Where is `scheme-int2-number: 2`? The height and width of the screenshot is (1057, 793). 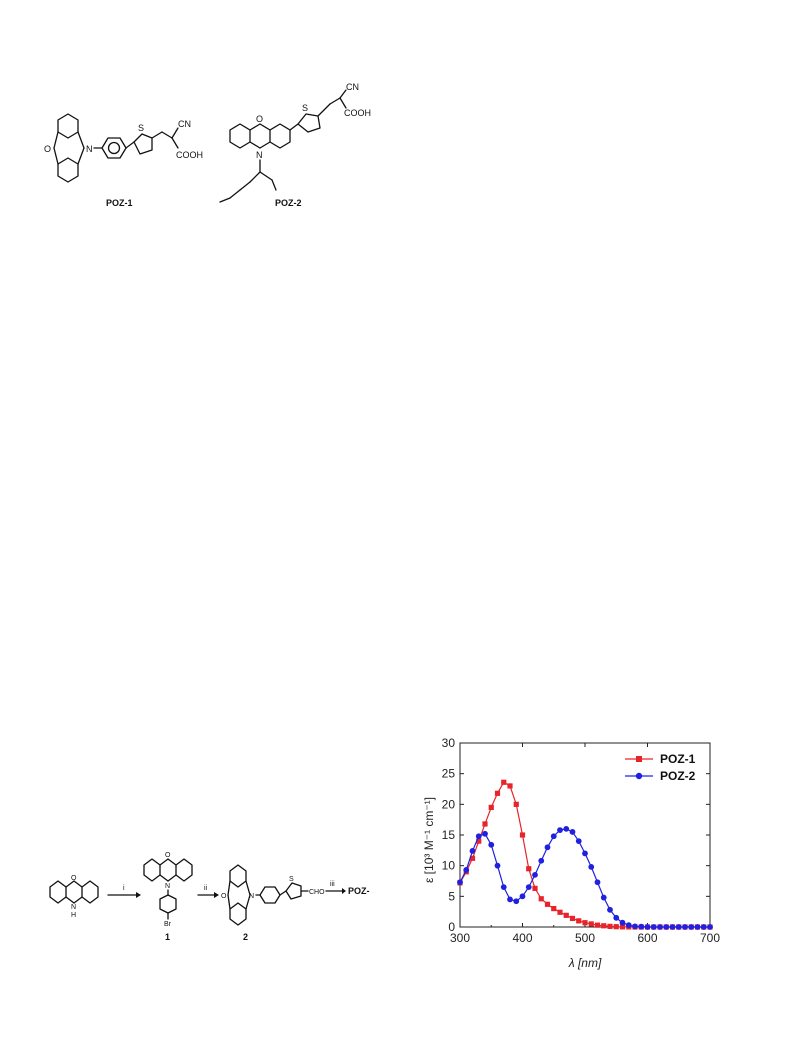
scheme-int2-number: 2 is located at coordinates (245, 937).